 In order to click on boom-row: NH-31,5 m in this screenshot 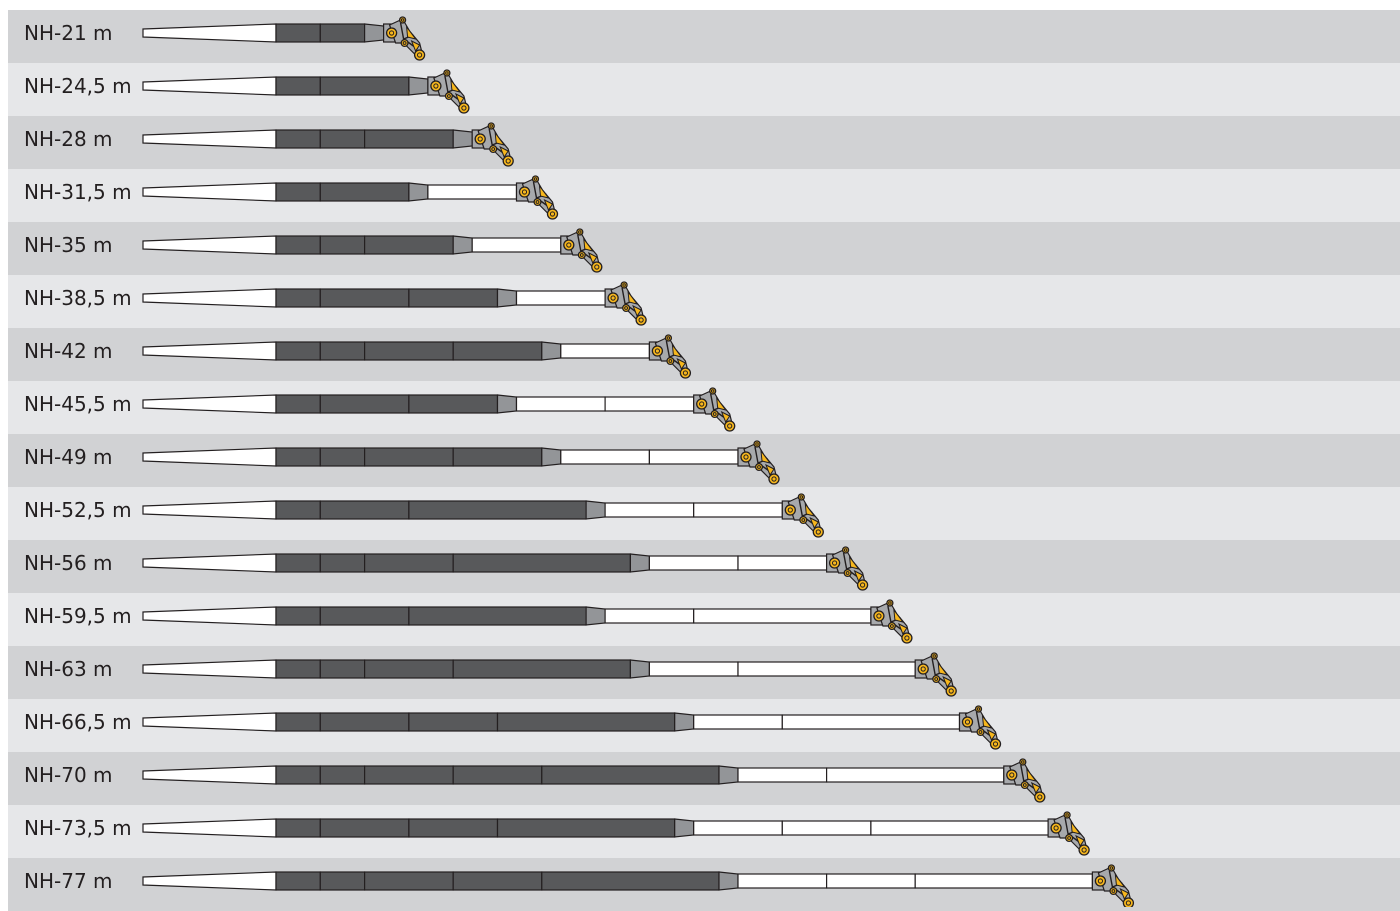, I will do `click(704, 195)`.